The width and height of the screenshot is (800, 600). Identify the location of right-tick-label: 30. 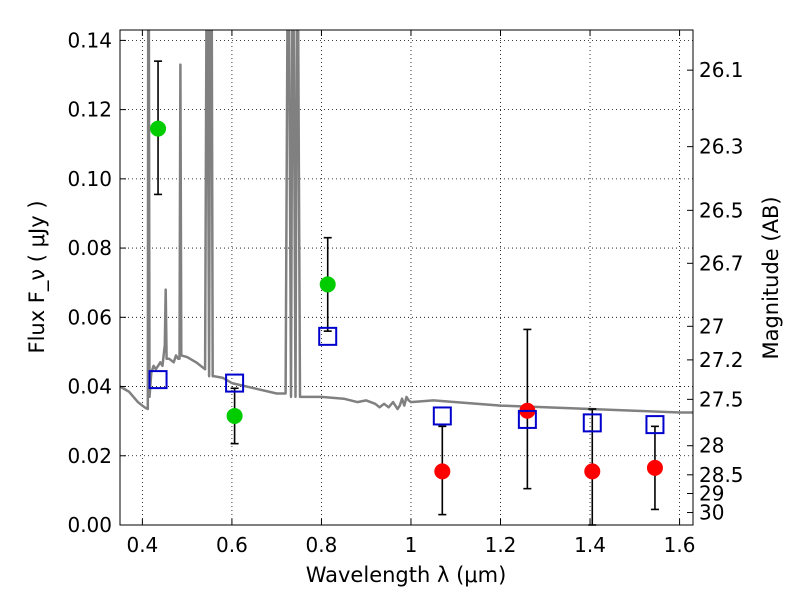
(711, 513).